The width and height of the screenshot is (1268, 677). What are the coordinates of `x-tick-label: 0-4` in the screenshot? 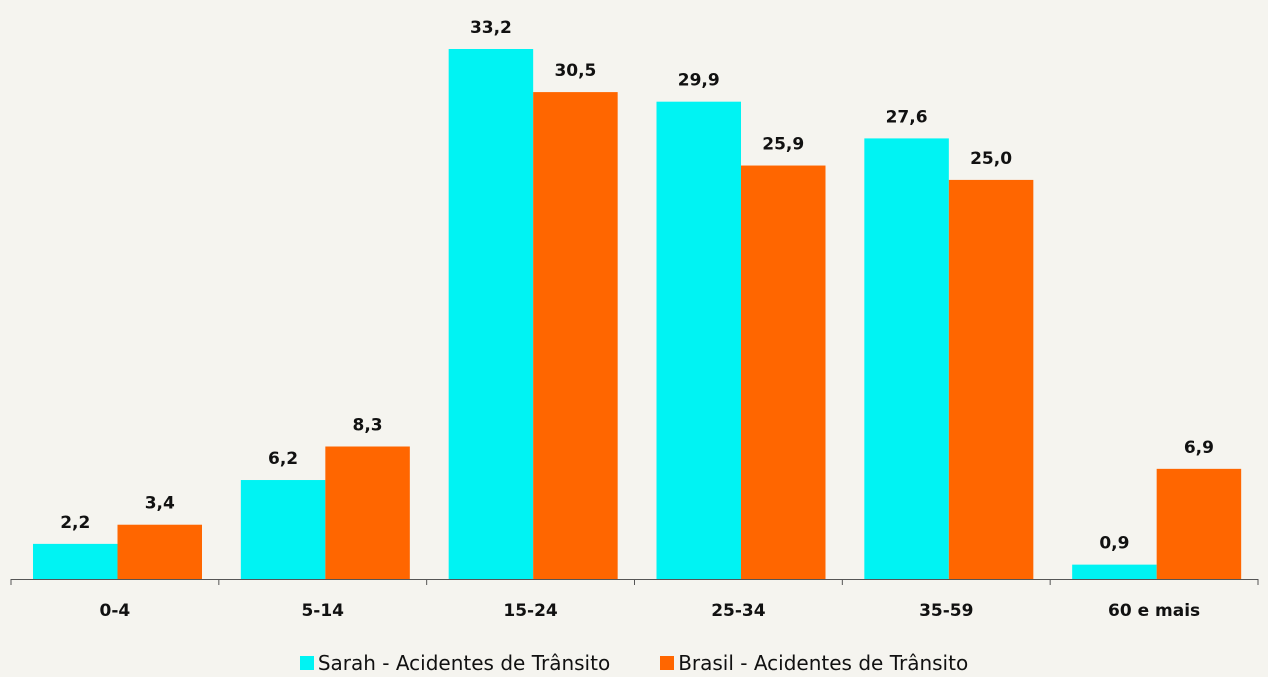 It's located at (115, 611).